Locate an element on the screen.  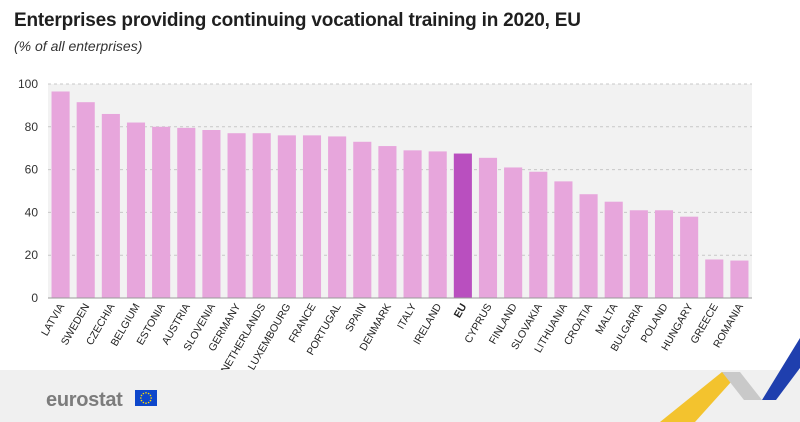
bar-austria is located at coordinates (186, 212).